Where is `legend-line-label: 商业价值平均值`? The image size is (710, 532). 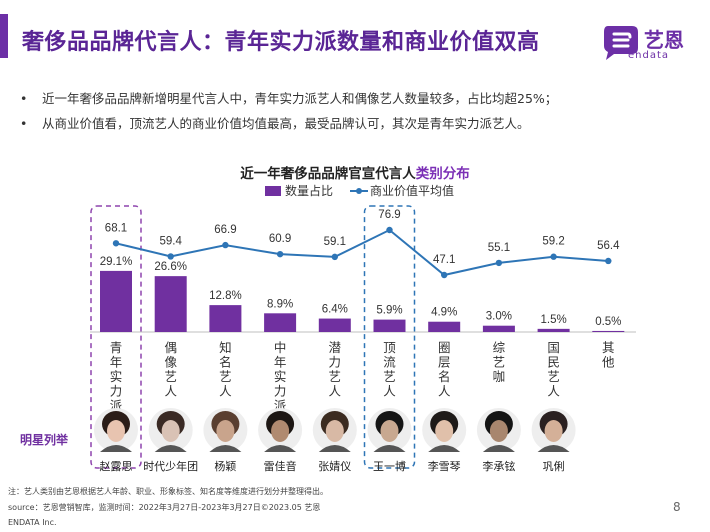 legend-line-label: 商业价值平均值 is located at coordinates (412, 190).